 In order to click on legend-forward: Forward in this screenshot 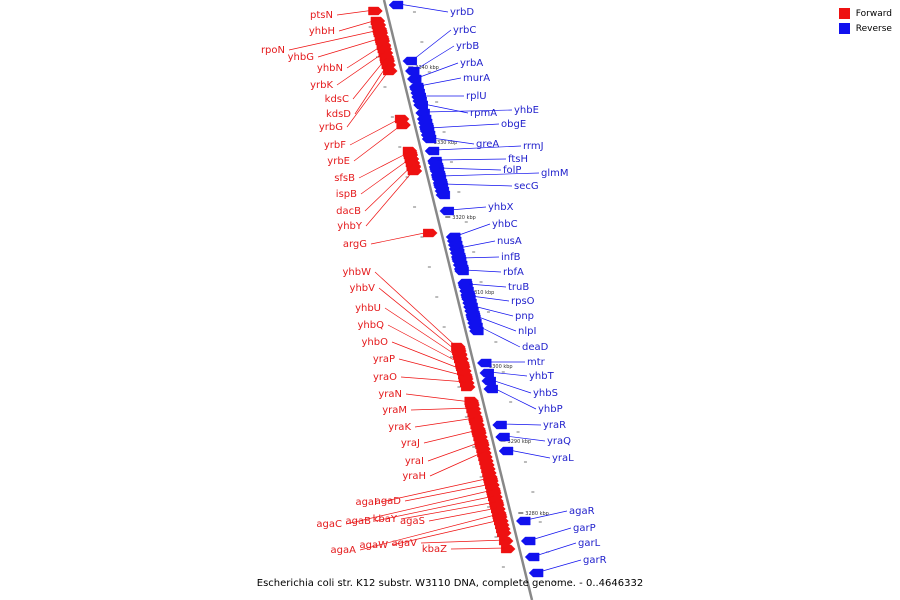, I will do `click(865, 13)`.